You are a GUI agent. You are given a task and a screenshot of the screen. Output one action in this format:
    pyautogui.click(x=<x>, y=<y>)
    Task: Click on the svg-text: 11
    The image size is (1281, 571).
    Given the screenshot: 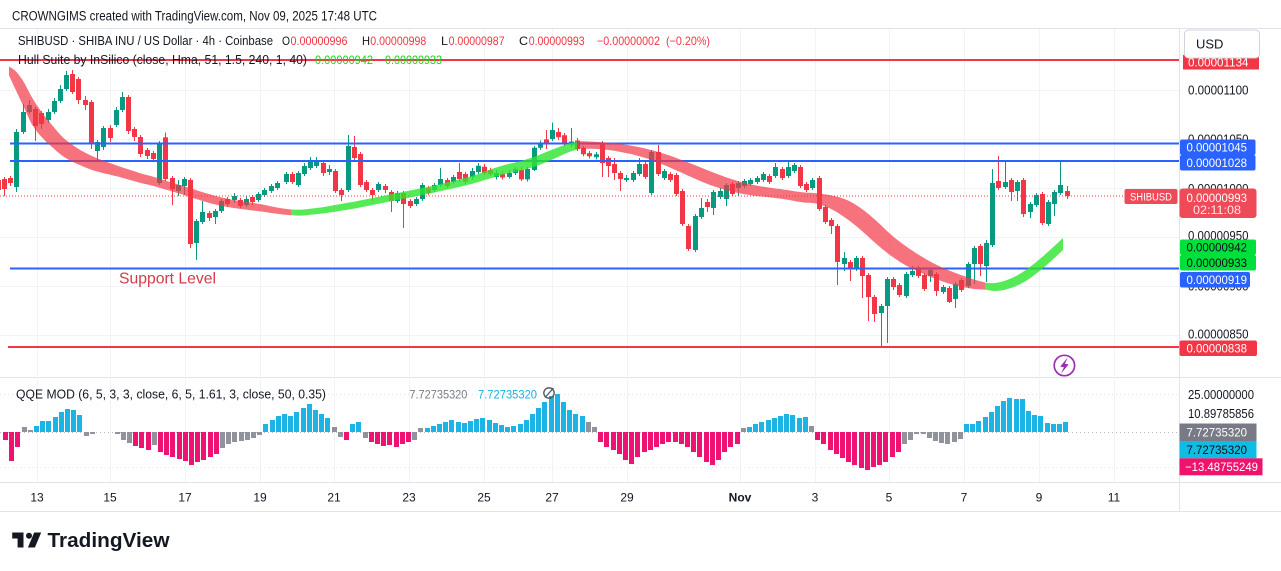 What is the action you would take?
    pyautogui.click(x=1114, y=498)
    